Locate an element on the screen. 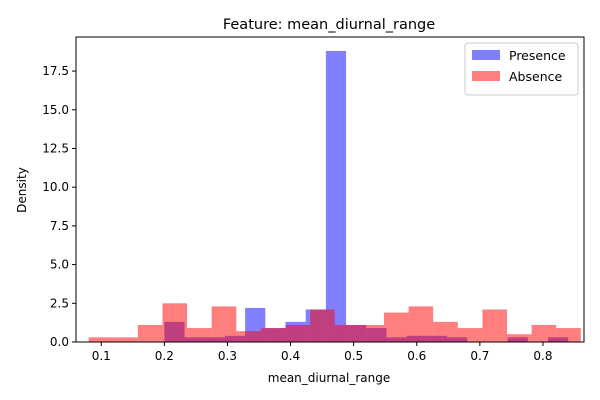 Image resolution: width=600 pixels, height=400 pixels. x-tick-label: 0.7 is located at coordinates (479, 356).